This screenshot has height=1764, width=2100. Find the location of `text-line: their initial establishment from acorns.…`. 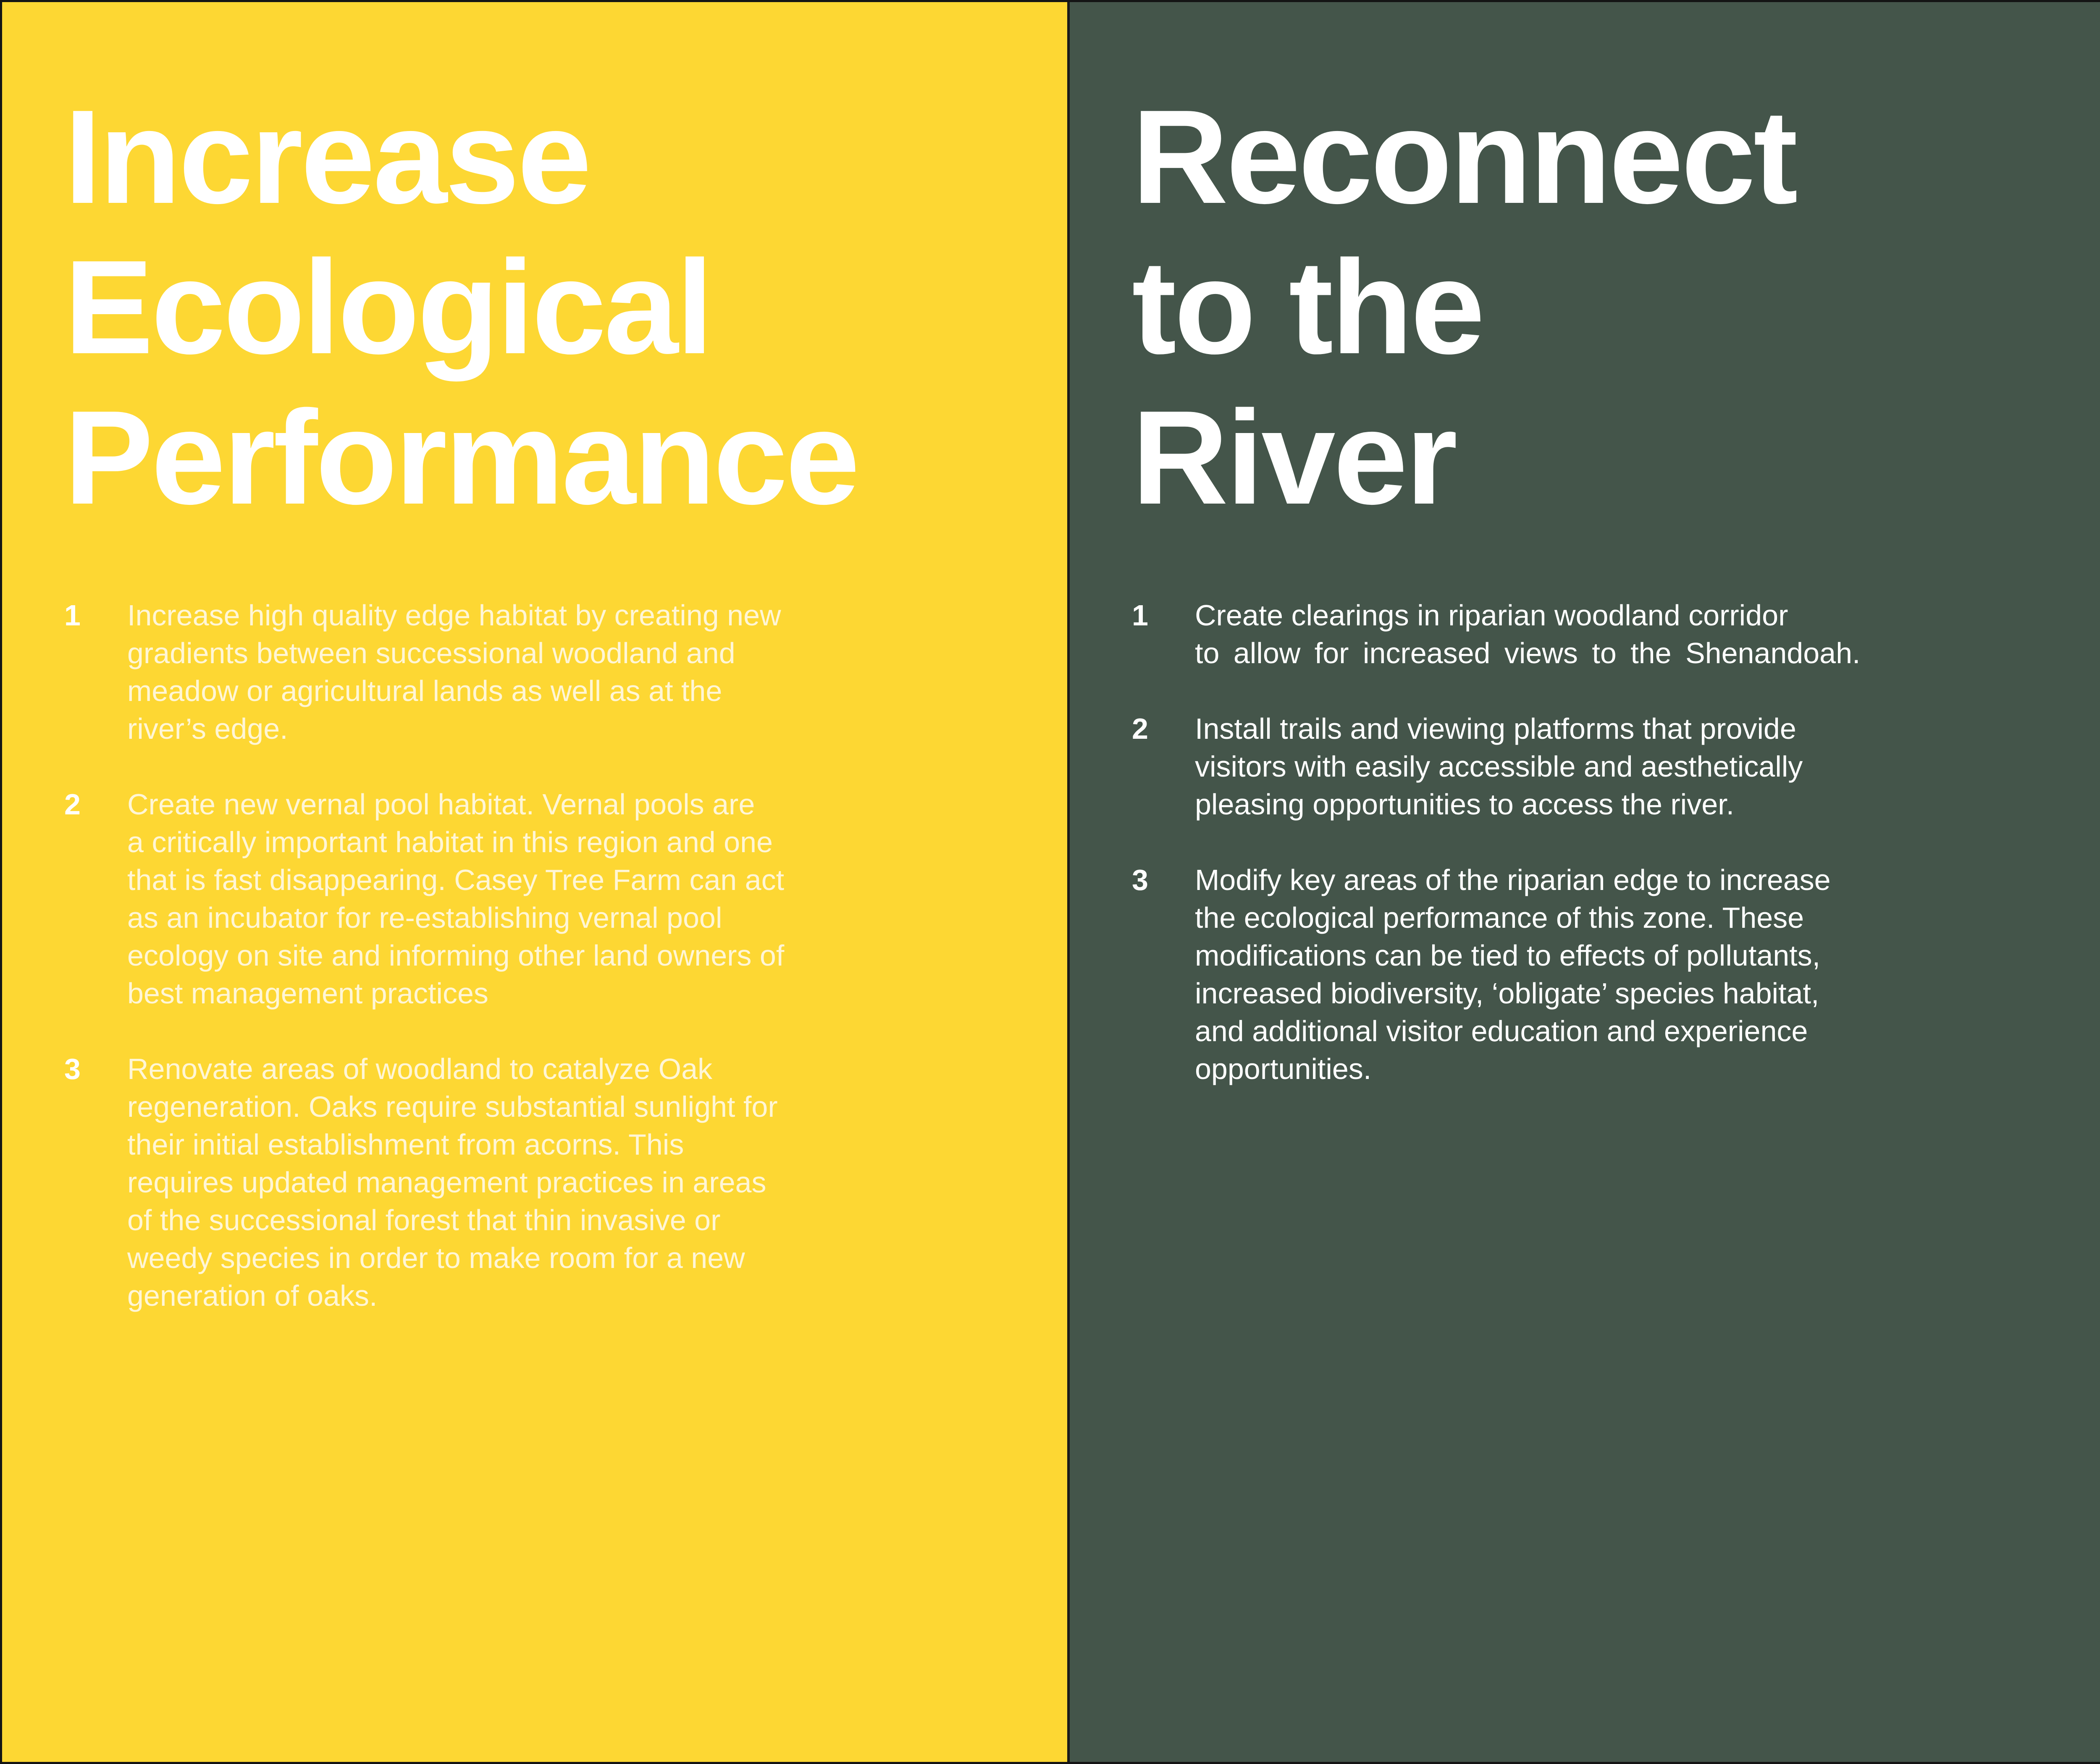

text-line: their initial establishment from acorns.… is located at coordinates (405, 1144).